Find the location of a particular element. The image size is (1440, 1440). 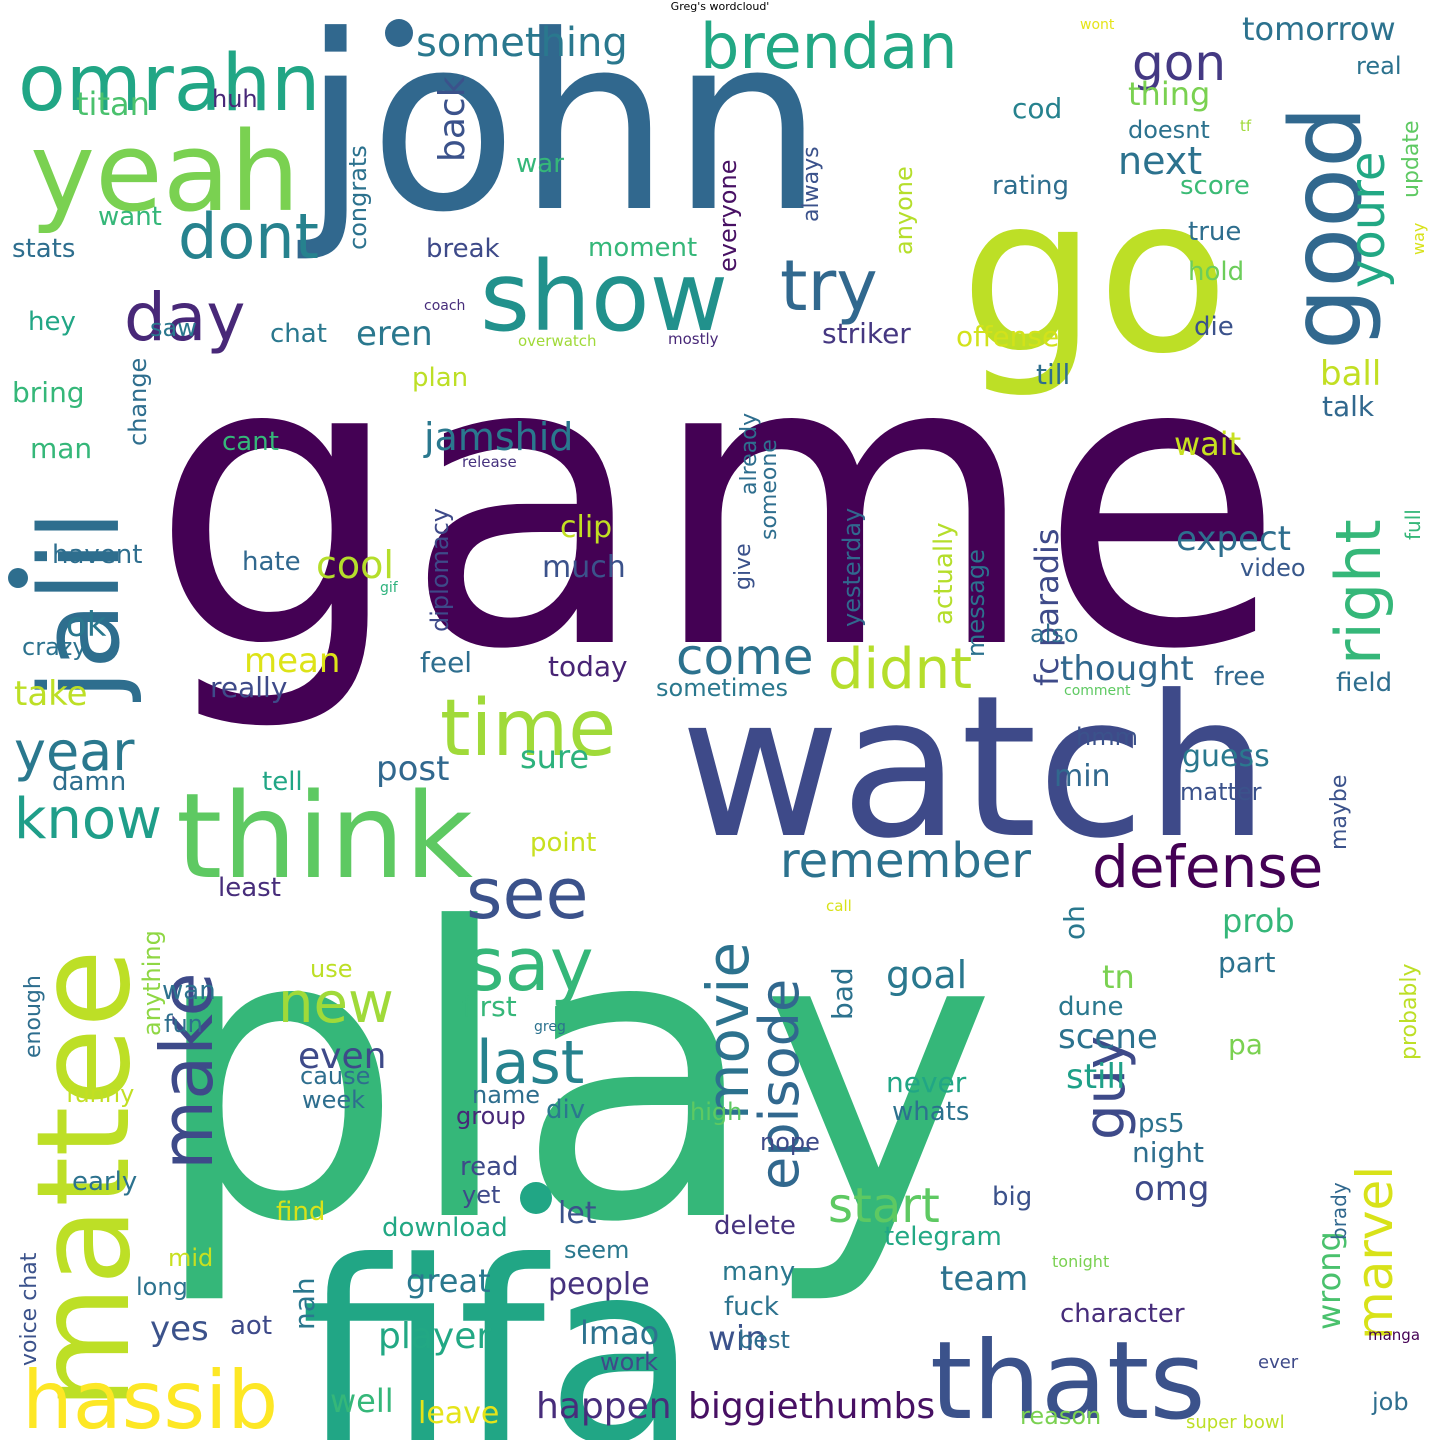

word-mid: mid is located at coordinates (190, 1258).